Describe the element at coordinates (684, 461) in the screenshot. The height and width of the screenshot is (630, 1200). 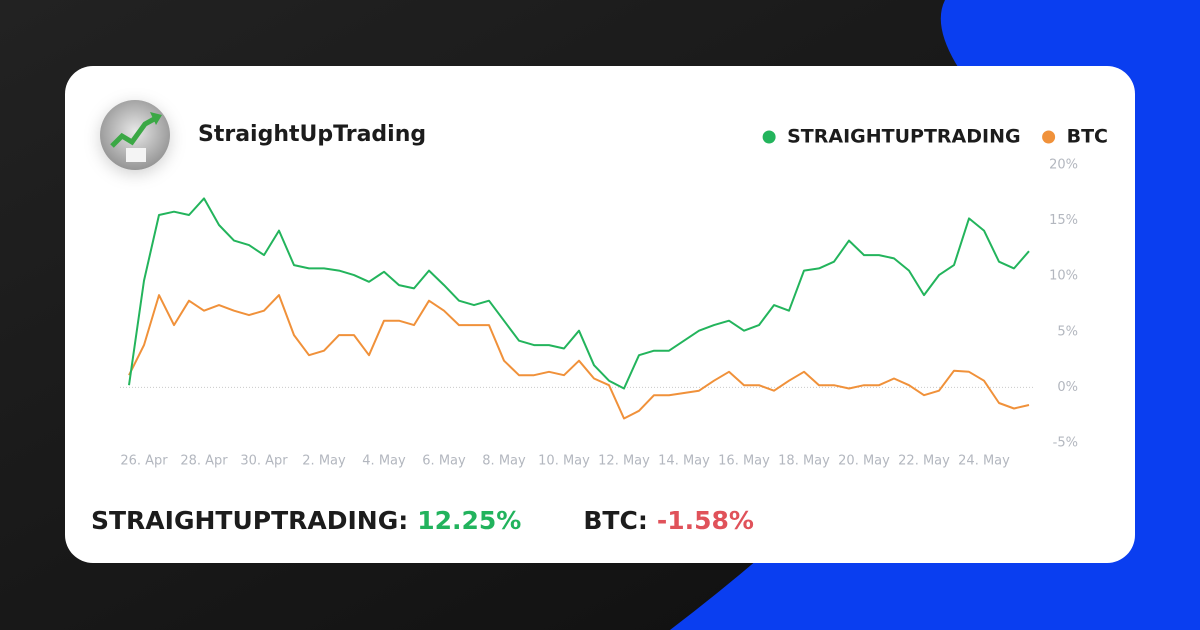
I see `x-tick-label: 14. May` at that location.